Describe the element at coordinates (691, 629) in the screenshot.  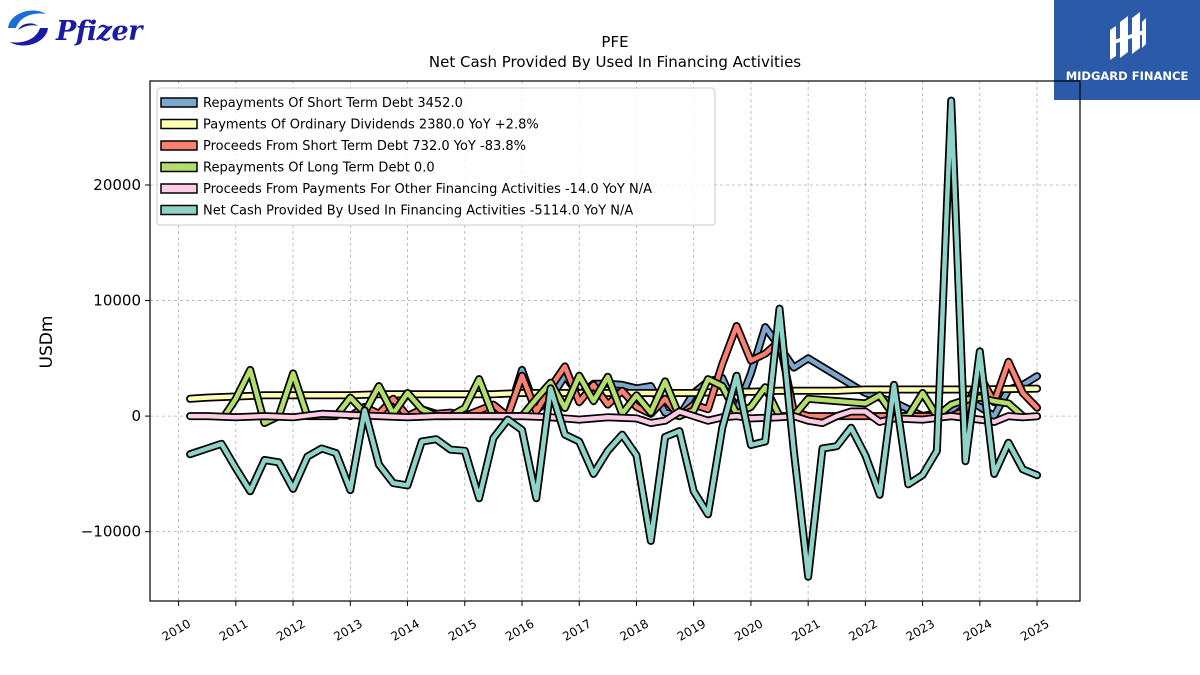
I see `x-tick-label: 2019` at that location.